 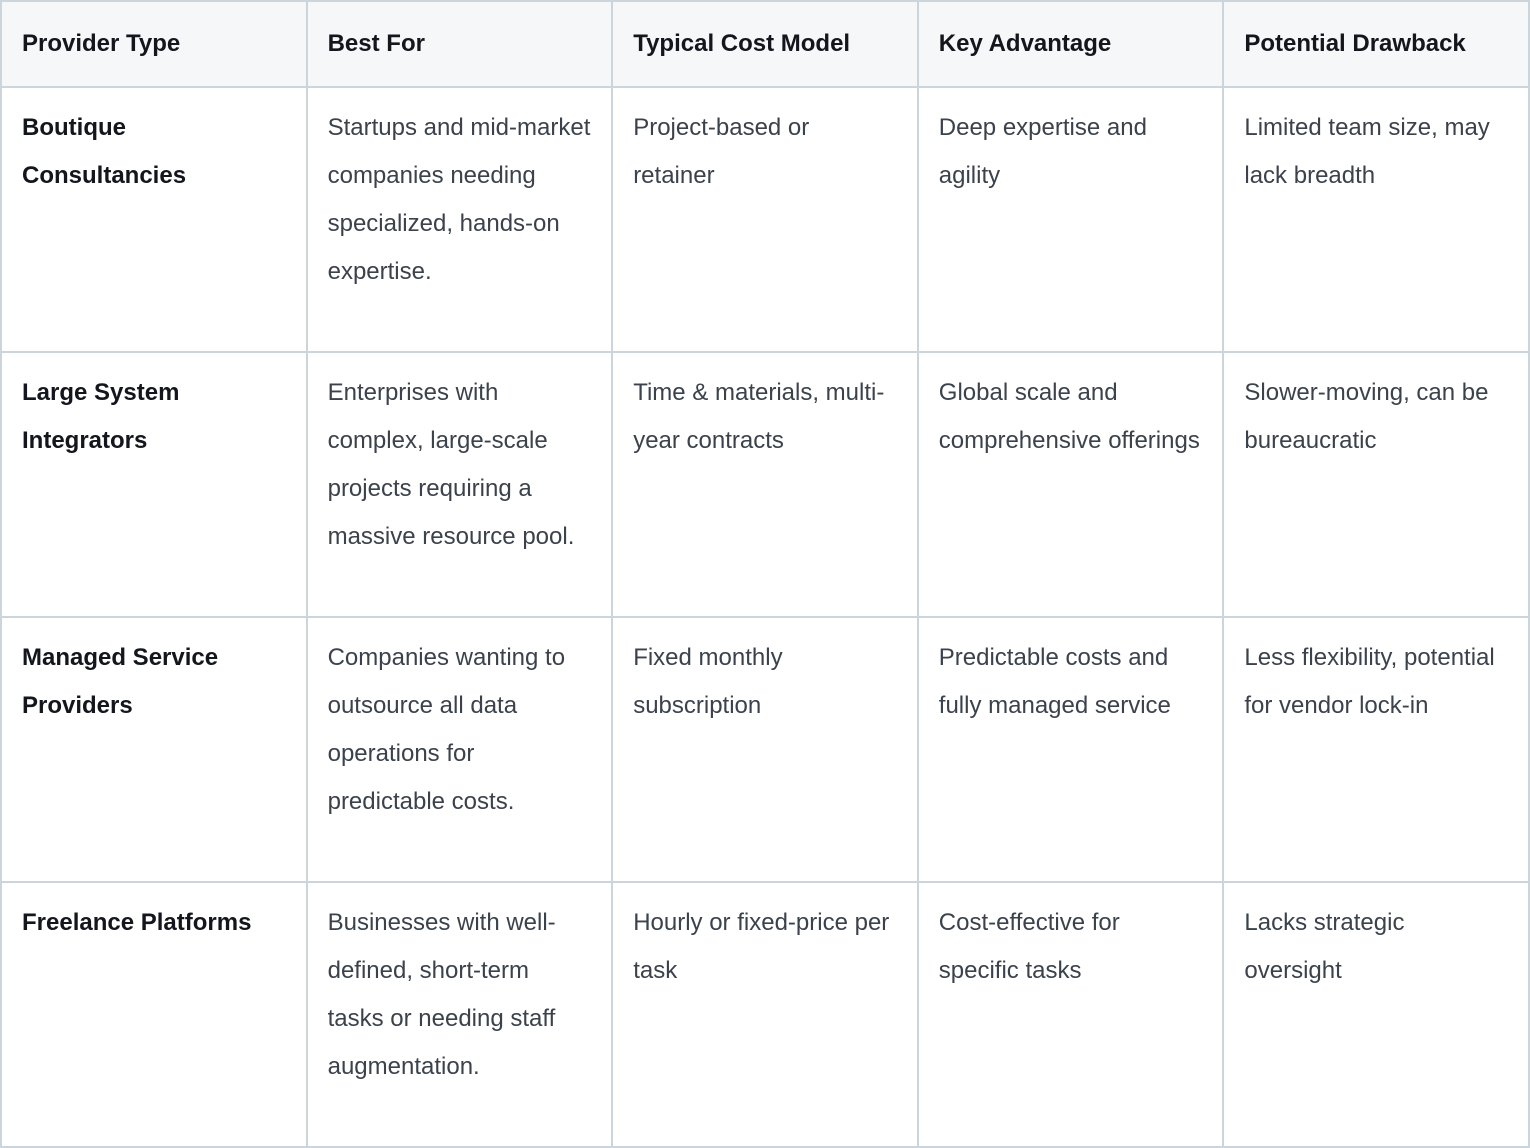 I want to click on cell-typical-cost-model: Hourly or fixed-price per task, so click(x=765, y=1014).